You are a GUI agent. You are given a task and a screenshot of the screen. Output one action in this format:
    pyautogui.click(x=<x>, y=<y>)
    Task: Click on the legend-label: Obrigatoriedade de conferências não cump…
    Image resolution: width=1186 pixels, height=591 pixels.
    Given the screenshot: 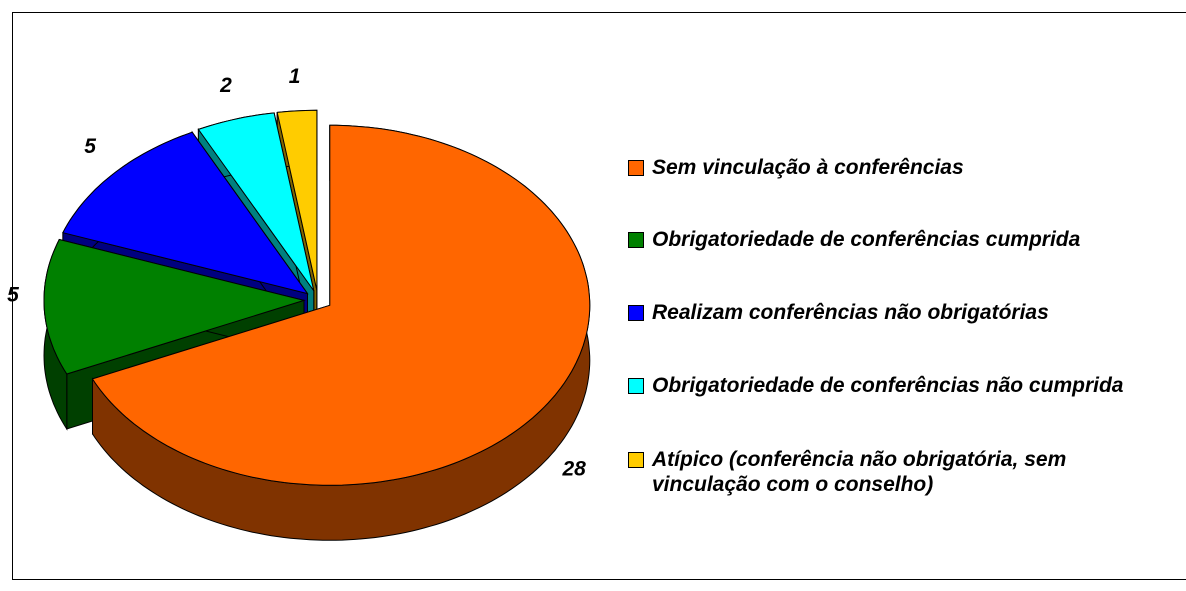 What is the action you would take?
    pyautogui.click(x=888, y=385)
    